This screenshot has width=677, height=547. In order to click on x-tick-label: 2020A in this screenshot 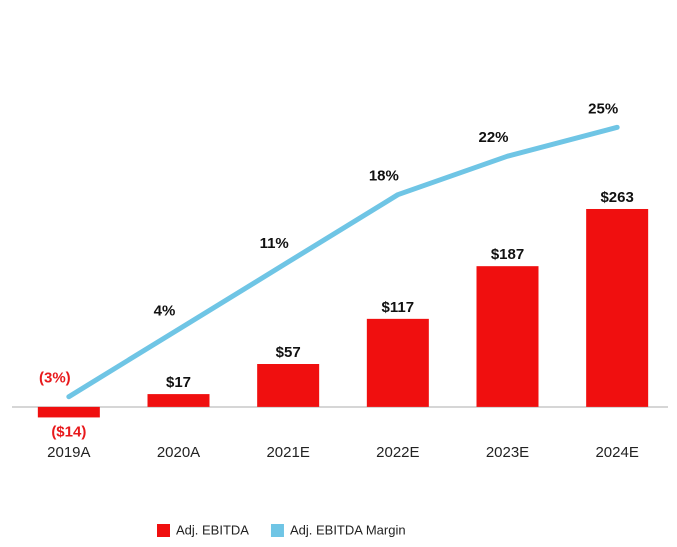, I will do `click(178, 452)`.